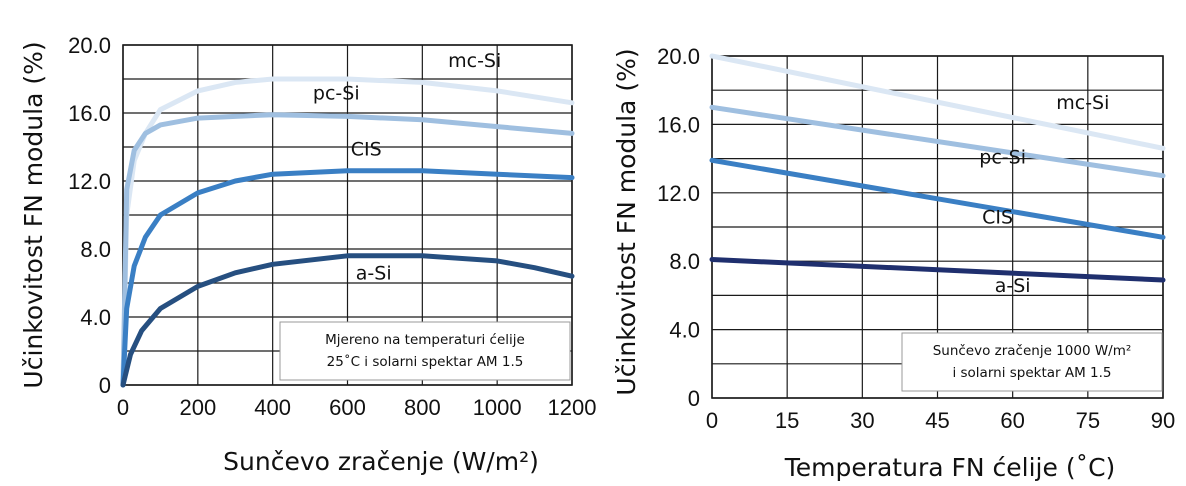 This screenshot has height=486, width=1186. Describe the element at coordinates (425, 361) in the screenshot. I see `note-text-line: 25˚C i solarni spektar AM 1.5` at that location.